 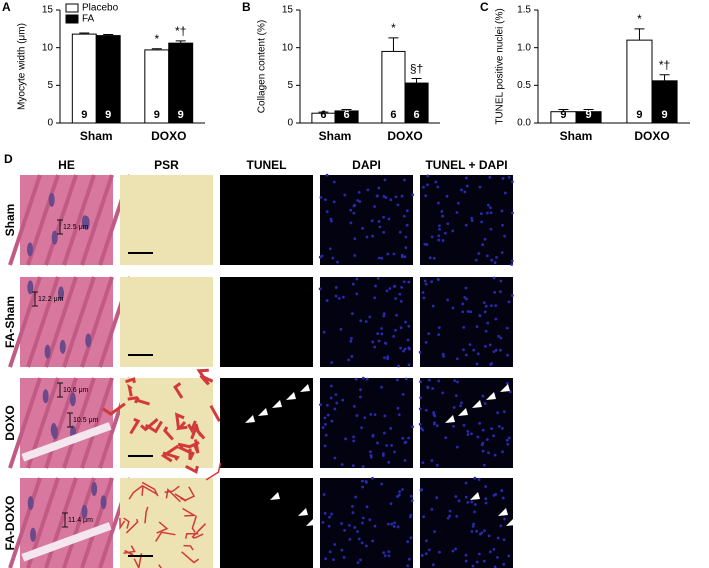 What do you see at coordinates (96, 136) in the screenshot?
I see `x-tick-label: Sham` at bounding box center [96, 136].